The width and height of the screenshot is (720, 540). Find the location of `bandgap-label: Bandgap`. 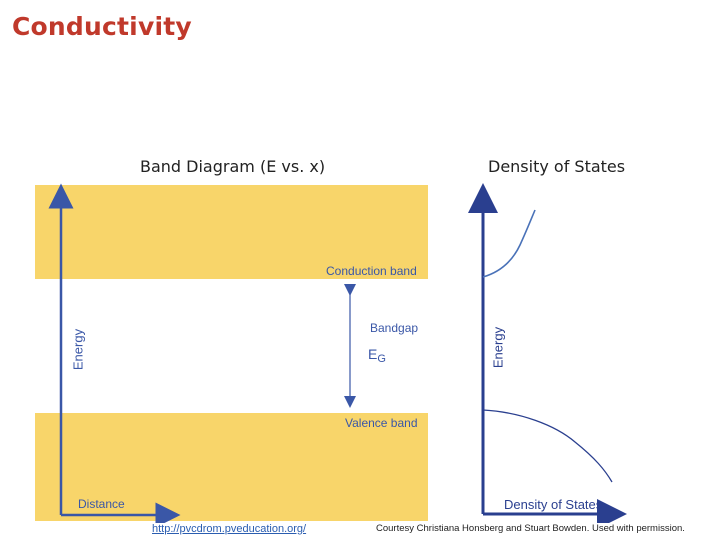

bandgap-label: Bandgap is located at coordinates (394, 328).